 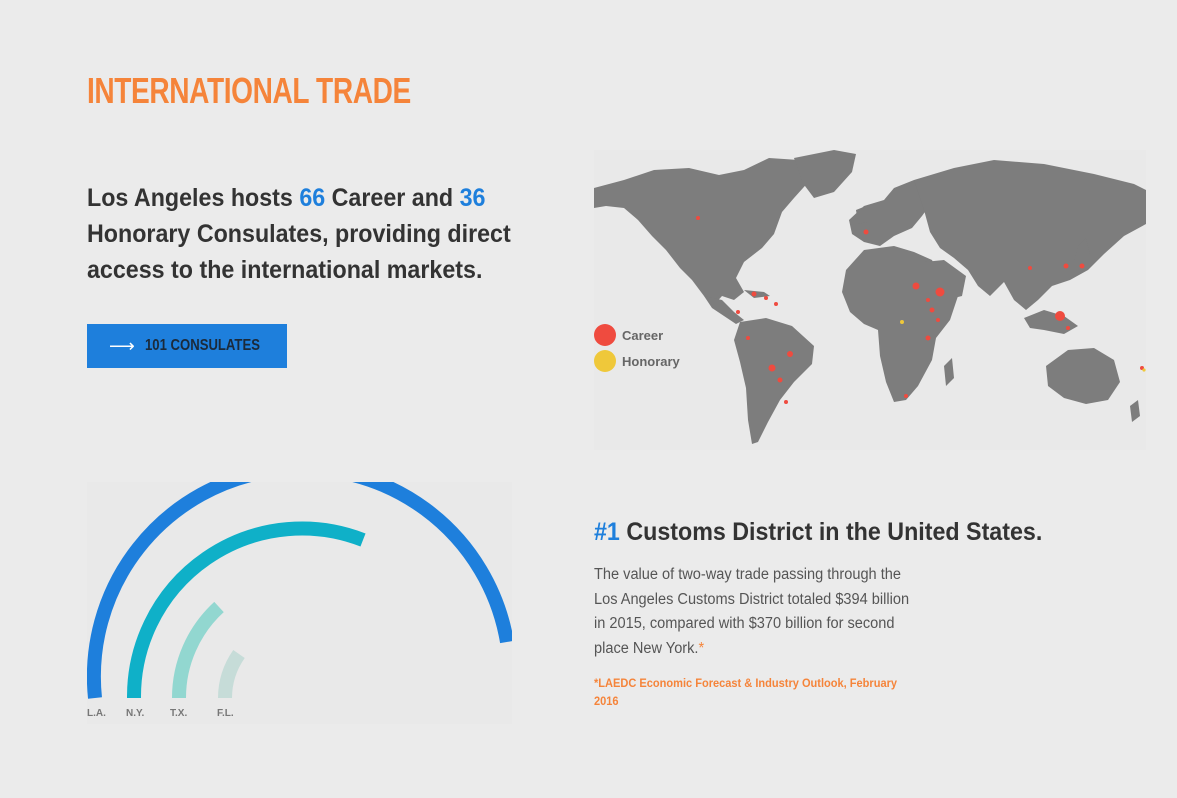 What do you see at coordinates (96, 713) in the screenshot?
I see `arc-label-la: L.A.` at bounding box center [96, 713].